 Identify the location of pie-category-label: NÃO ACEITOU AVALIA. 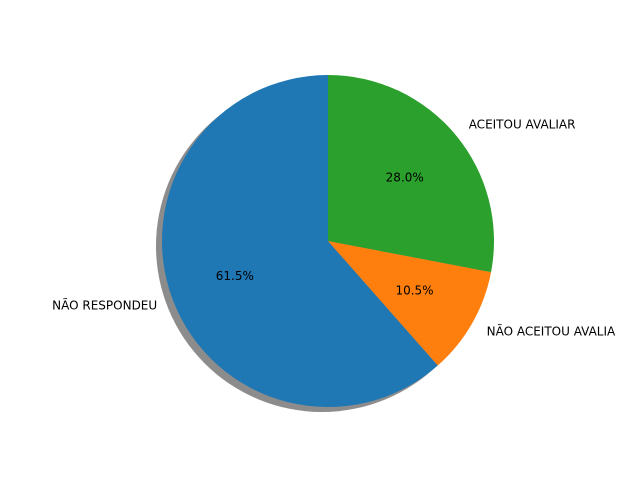
(551, 330).